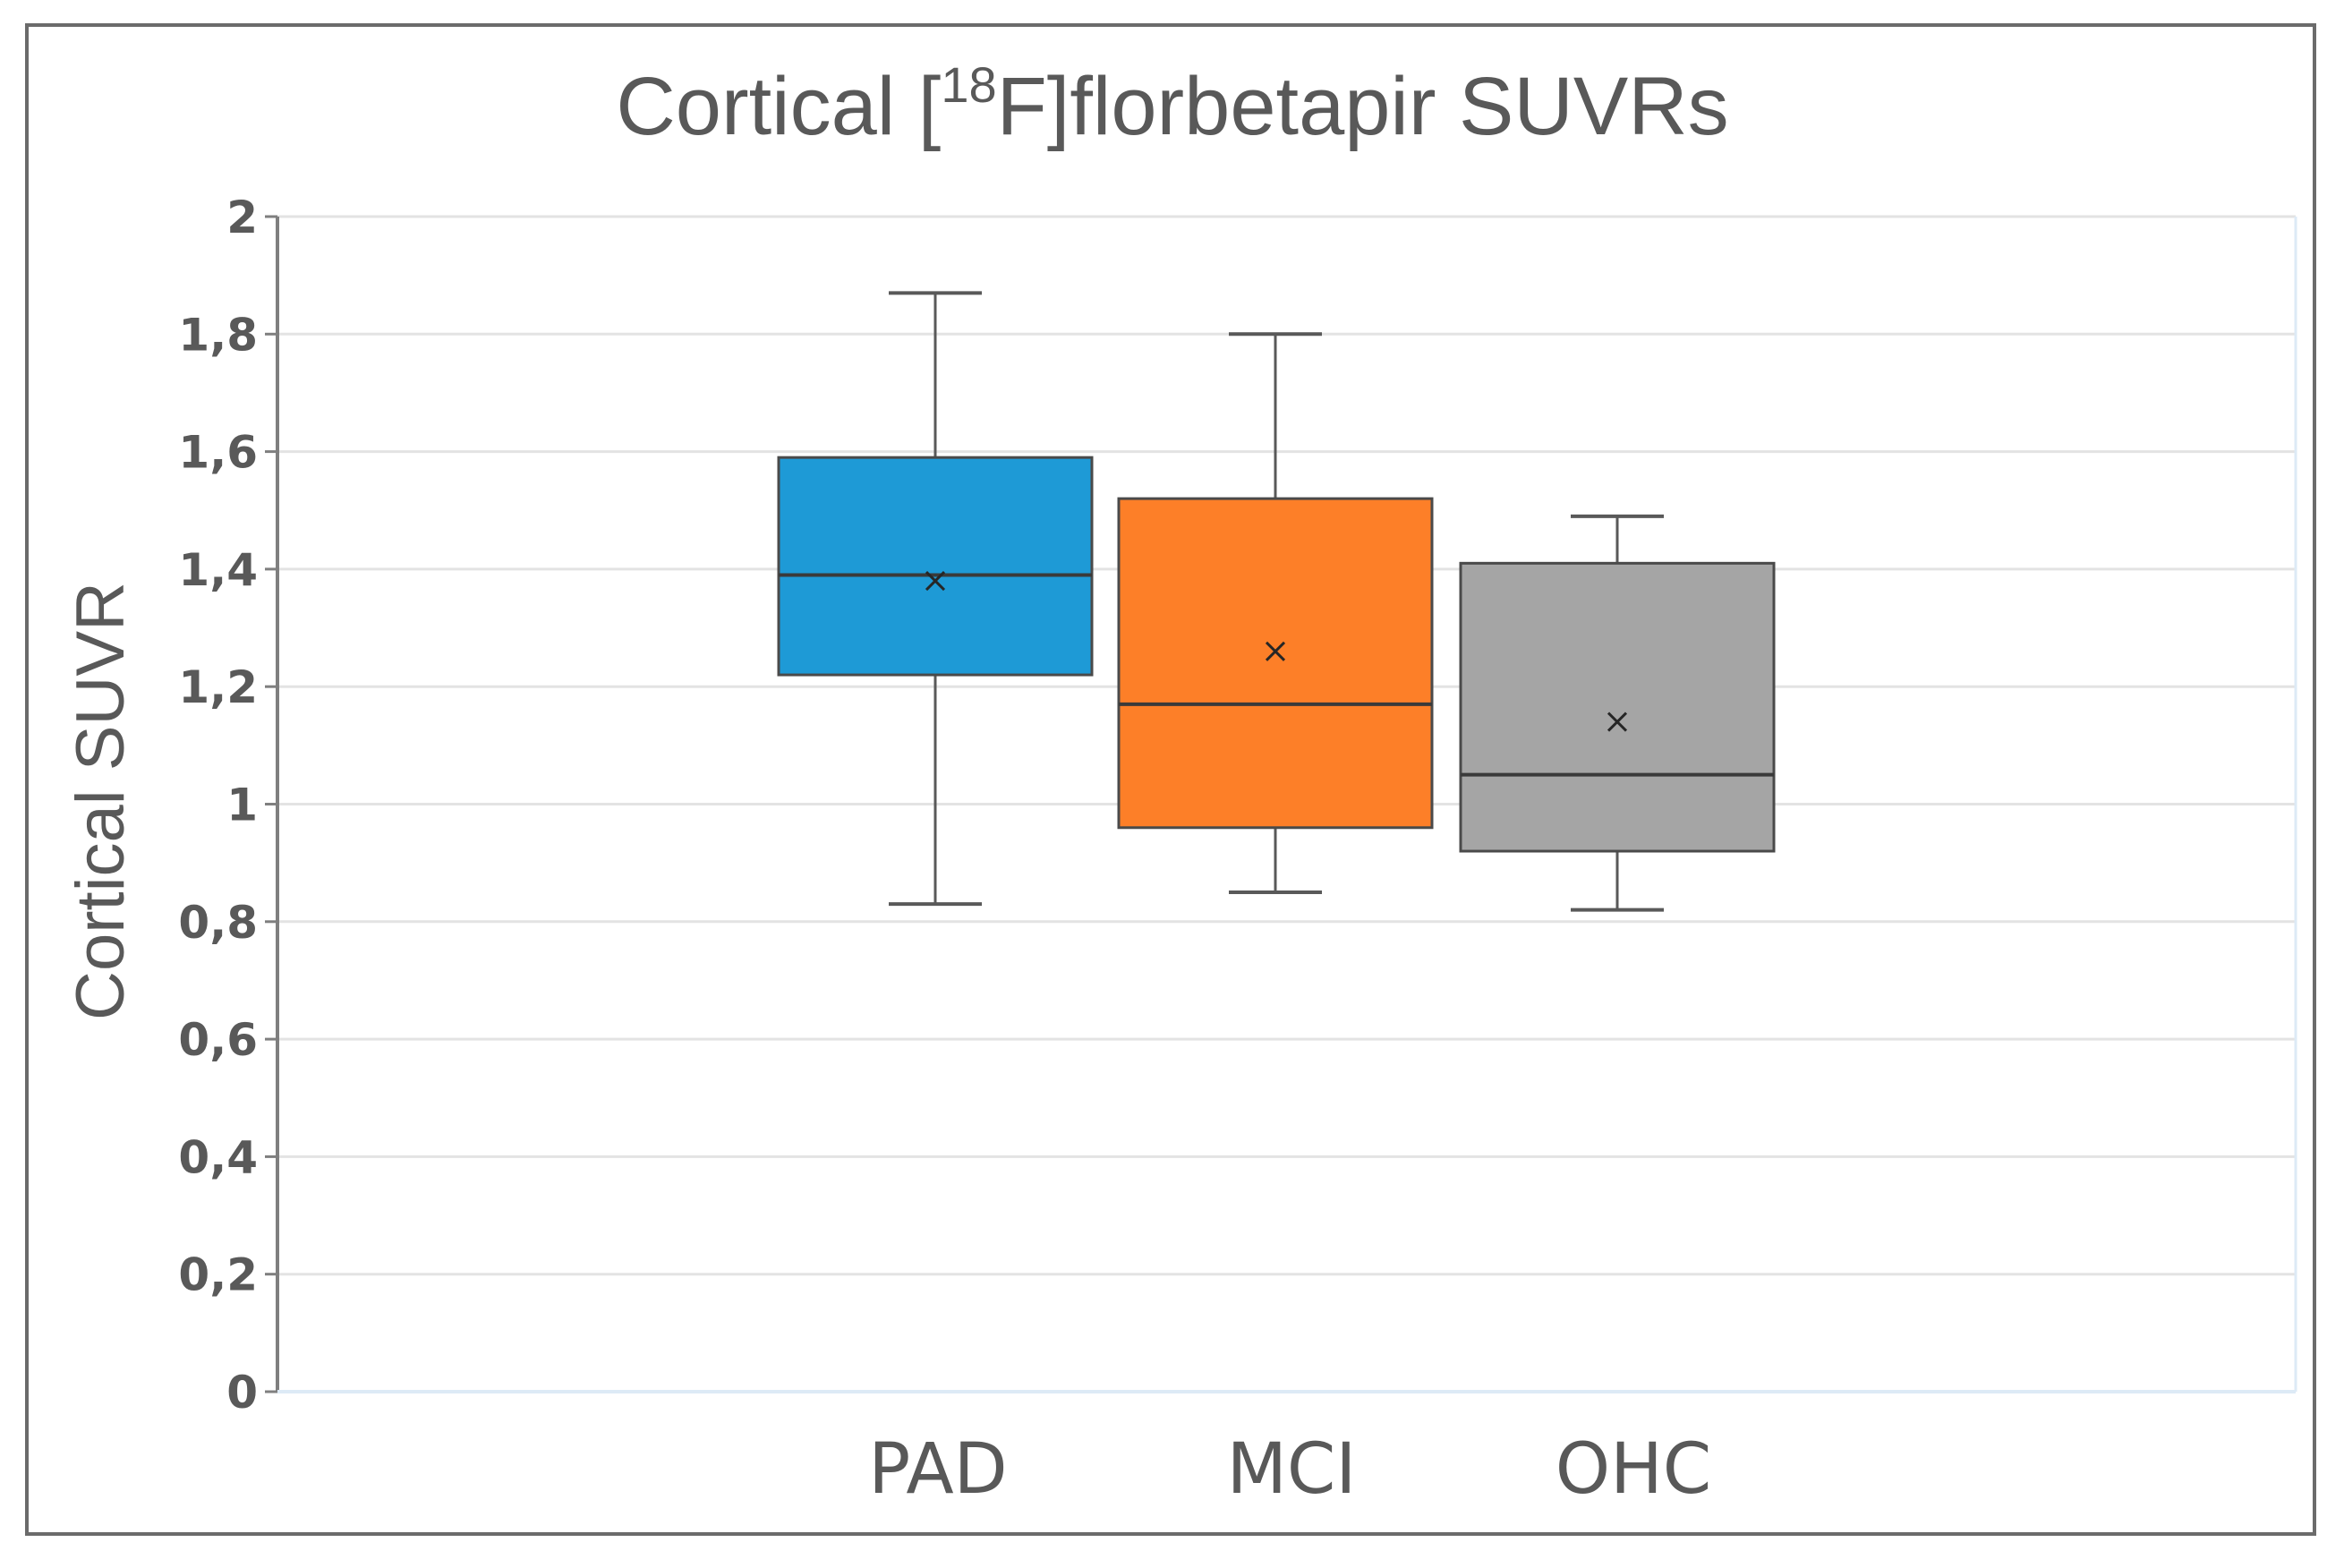  Describe the element at coordinates (218, 335) in the screenshot. I see `y-tick-label: 1,8` at that location.